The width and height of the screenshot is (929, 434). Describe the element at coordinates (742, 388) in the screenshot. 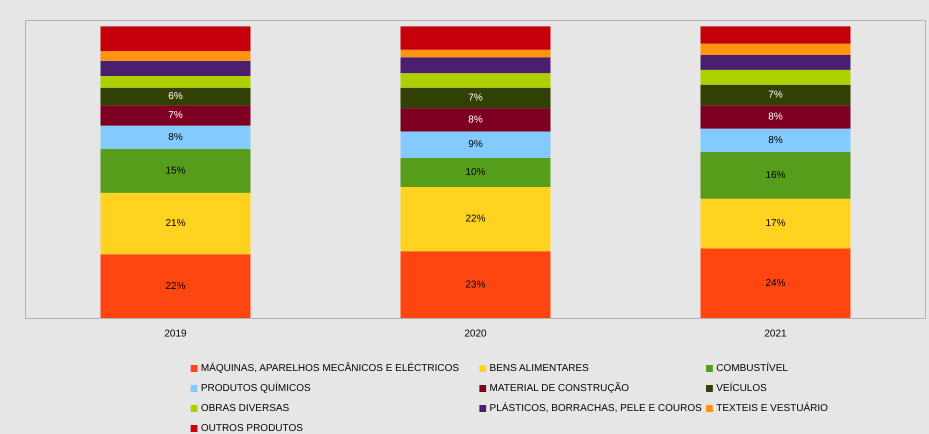

I see `legend-label: VEÍCULOS` at that location.